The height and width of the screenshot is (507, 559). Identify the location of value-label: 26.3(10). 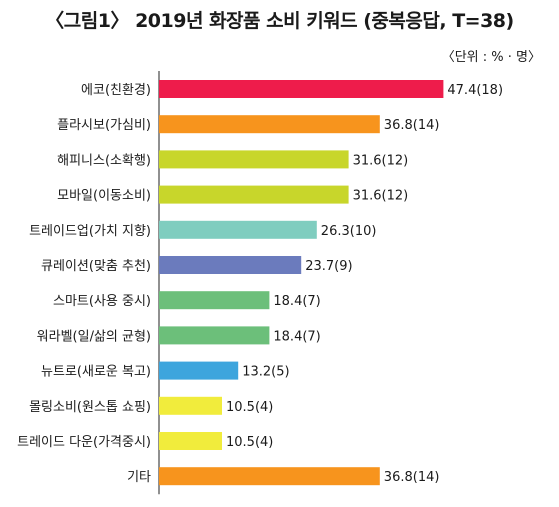
(349, 231).